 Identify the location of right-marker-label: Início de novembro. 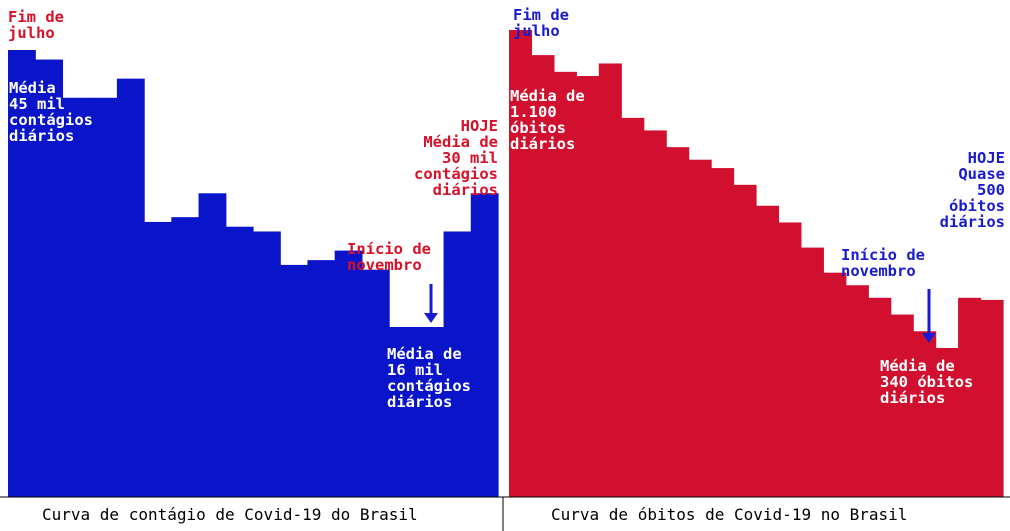
(883, 263).